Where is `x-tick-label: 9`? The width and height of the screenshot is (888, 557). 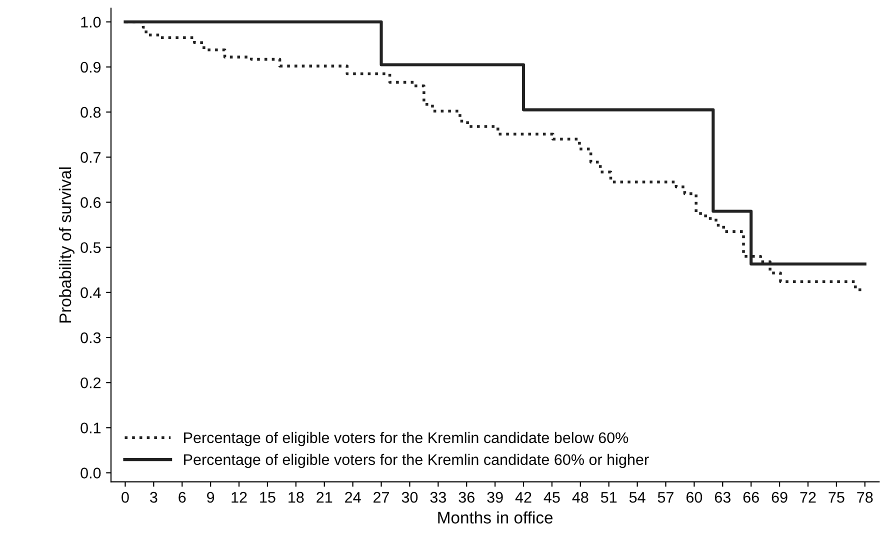
x-tick-label: 9 is located at coordinates (210, 497).